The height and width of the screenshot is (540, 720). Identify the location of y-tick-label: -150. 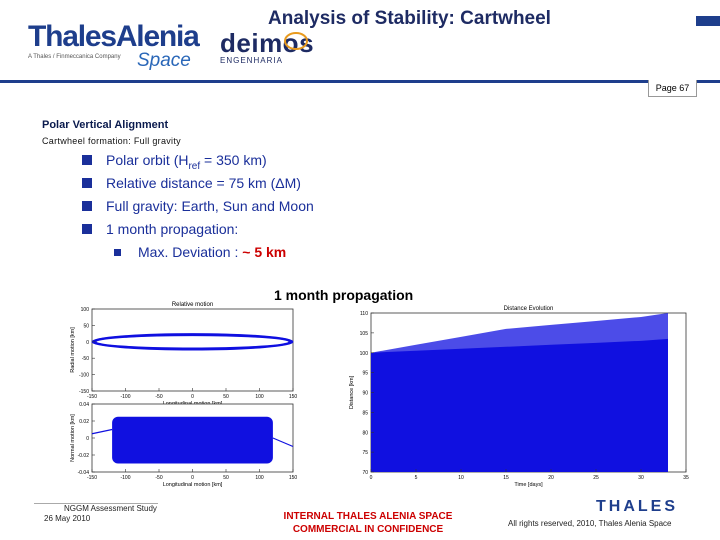
(84, 392).